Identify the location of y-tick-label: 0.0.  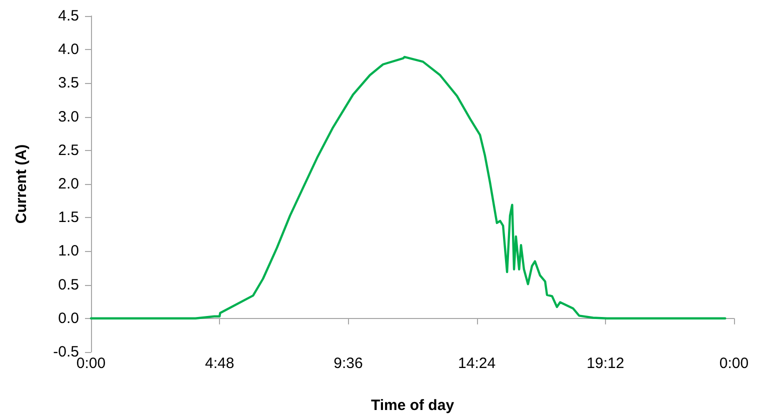
(68, 318).